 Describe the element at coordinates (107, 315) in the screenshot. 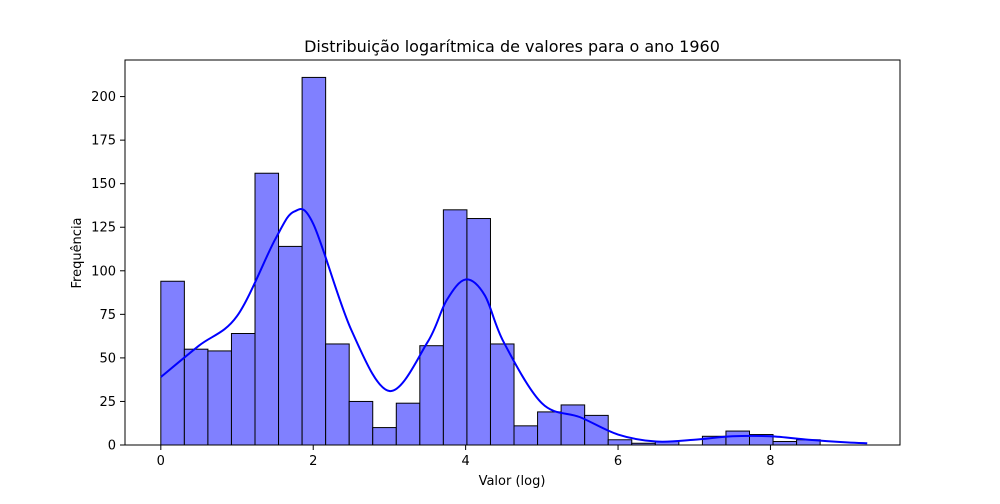

I see `y-tick-label: 75` at that location.